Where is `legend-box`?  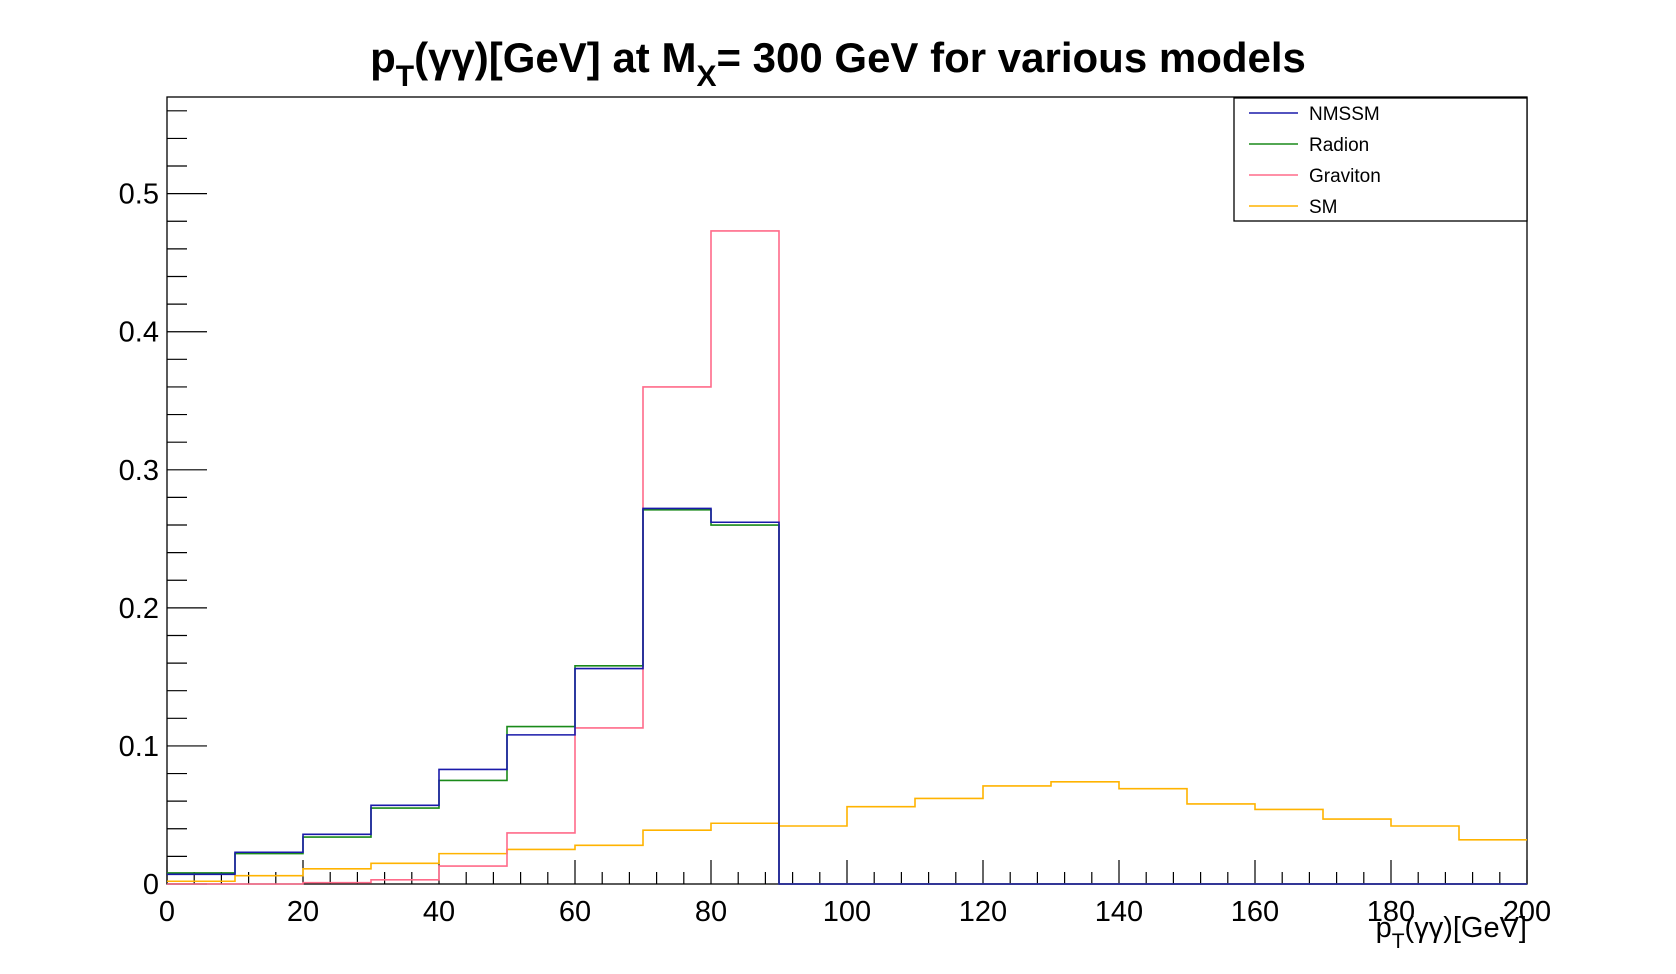
legend-box is located at coordinates (1380, 159).